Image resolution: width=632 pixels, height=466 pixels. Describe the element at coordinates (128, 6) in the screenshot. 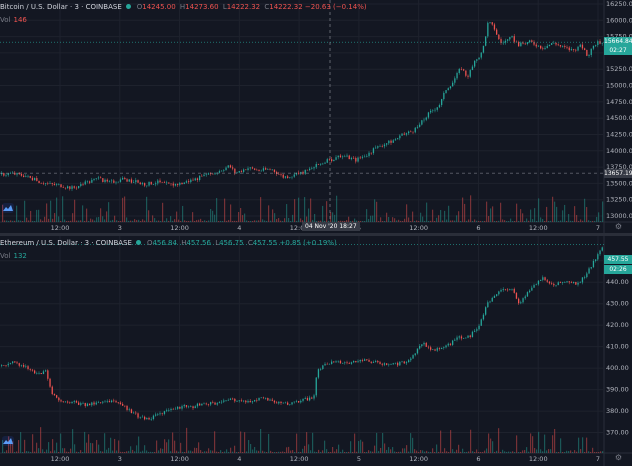

I see `market-open-dot` at that location.